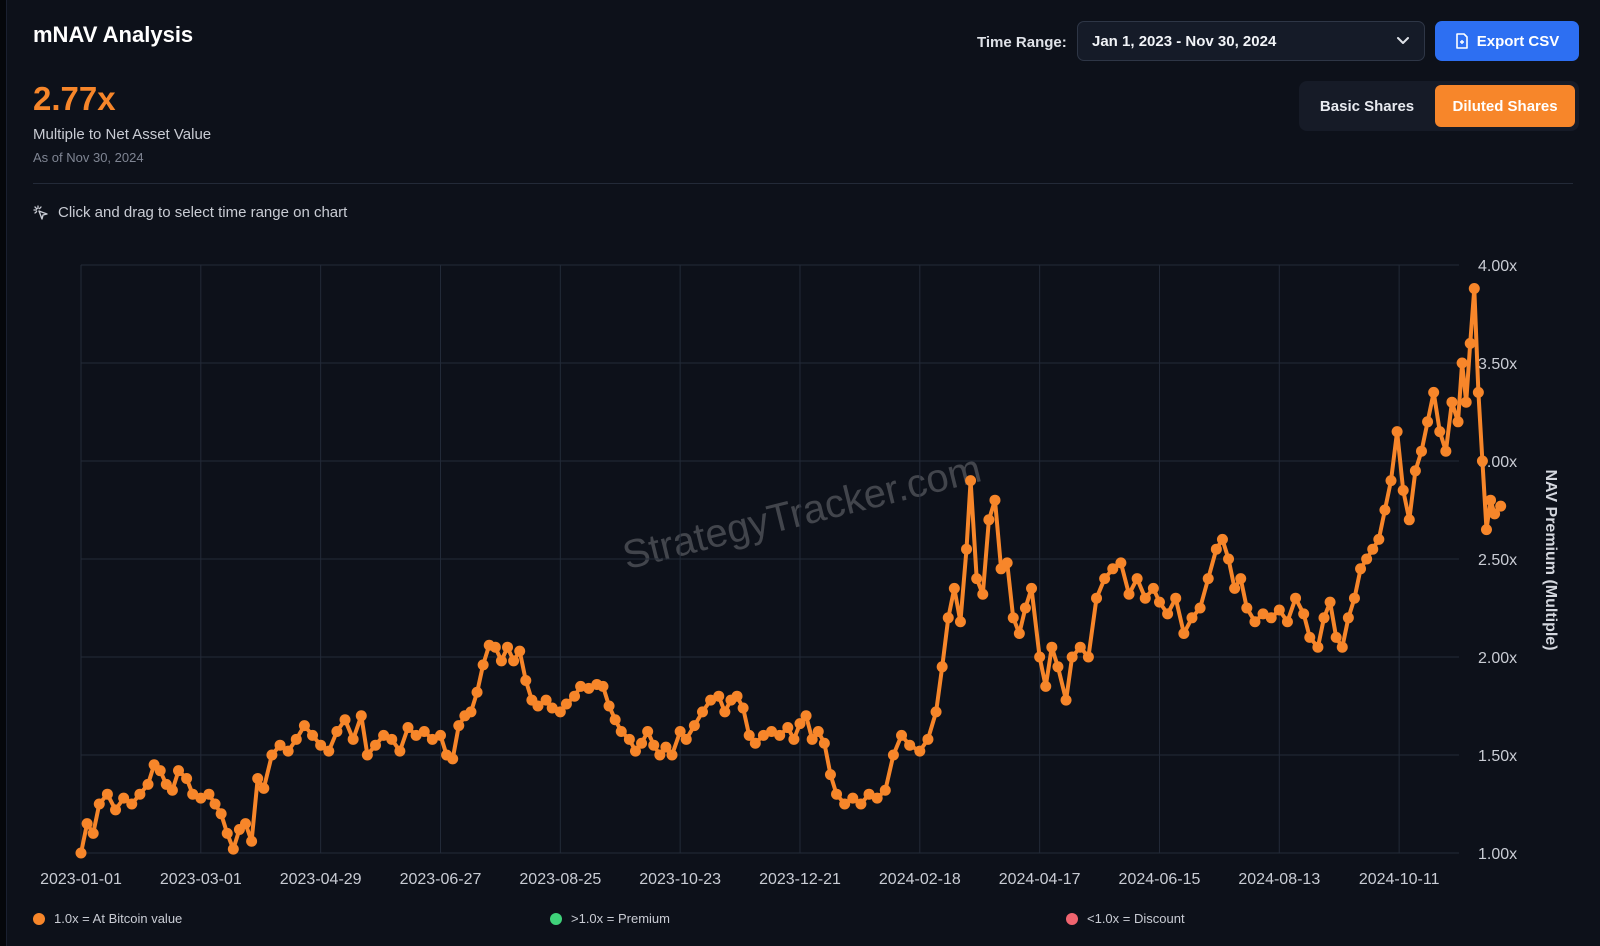  Describe the element at coordinates (1507, 41) in the screenshot. I see `export-csv-button: Export CSV` at that location.